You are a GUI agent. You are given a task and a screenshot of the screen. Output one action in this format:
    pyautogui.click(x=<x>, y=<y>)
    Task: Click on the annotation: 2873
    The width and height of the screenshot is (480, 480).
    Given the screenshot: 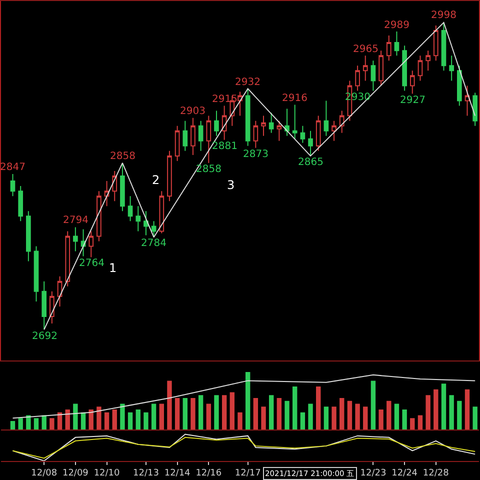 What is the action you would take?
    pyautogui.click(x=255, y=154)
    